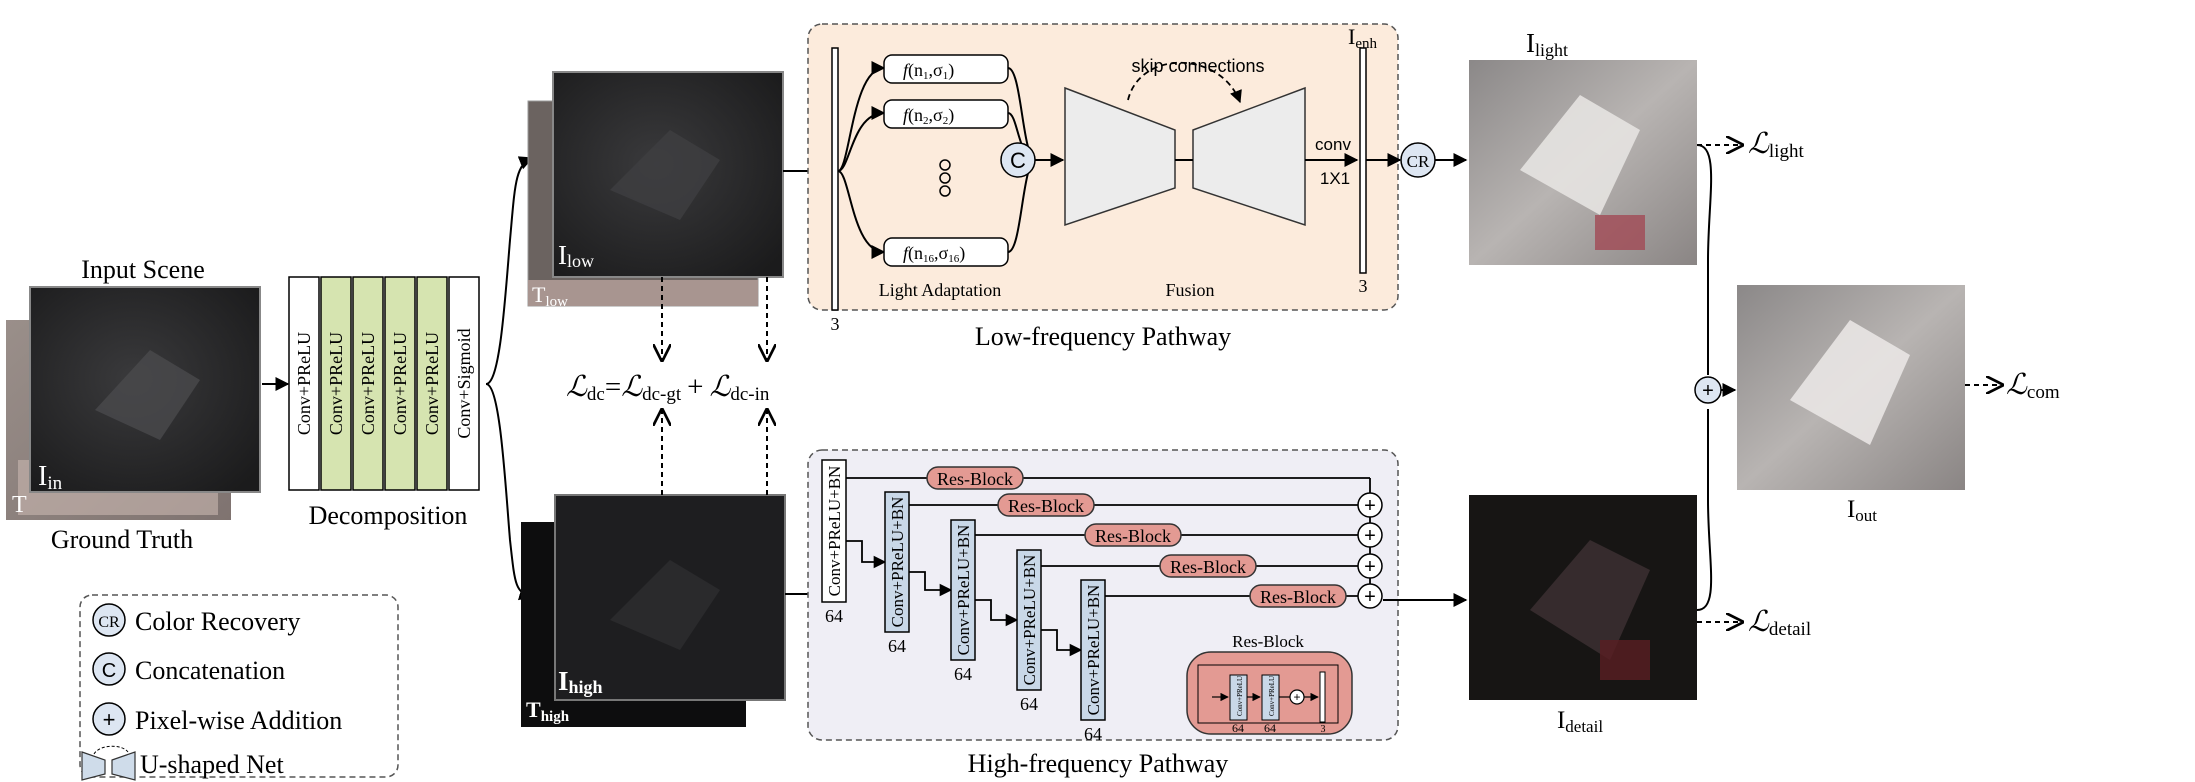  Describe the element at coordinates (1583, 162) in the screenshot. I see `light-image` at that location.